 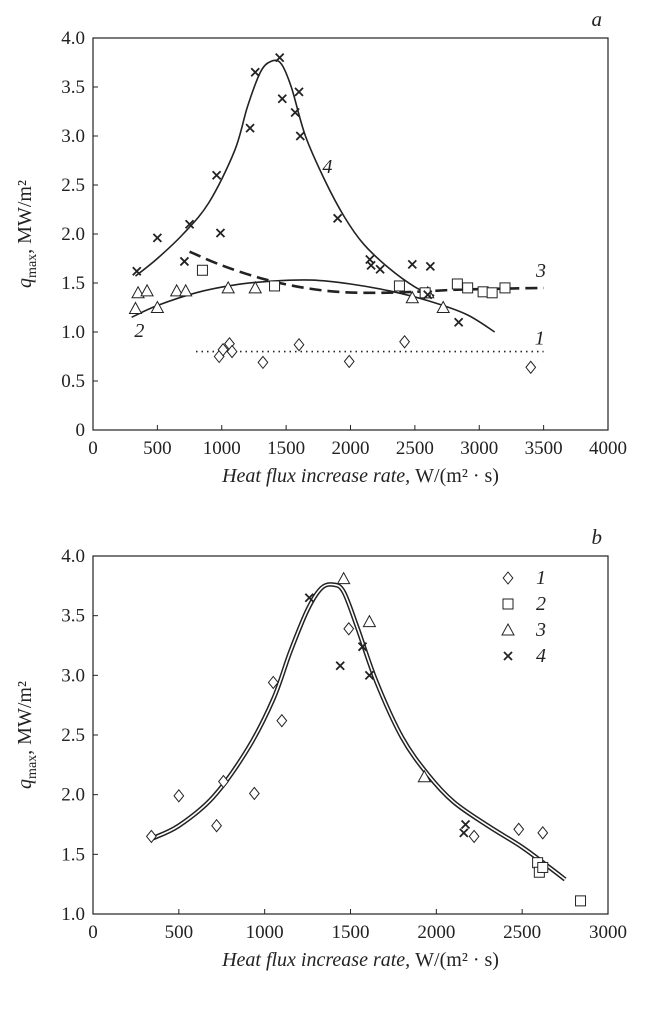 What do you see at coordinates (541, 656) in the screenshot?
I see `legend-label-4: 4` at bounding box center [541, 656].